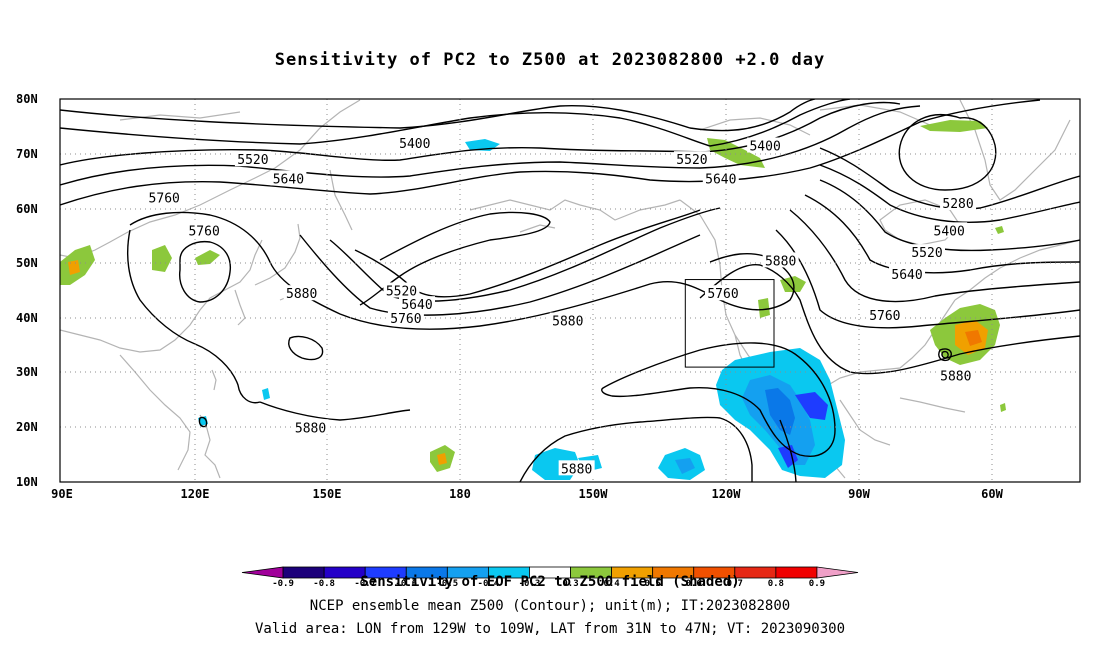 This screenshot has height=650, width=1100. I want to click on lon-label-120e: 120E, so click(195, 494).